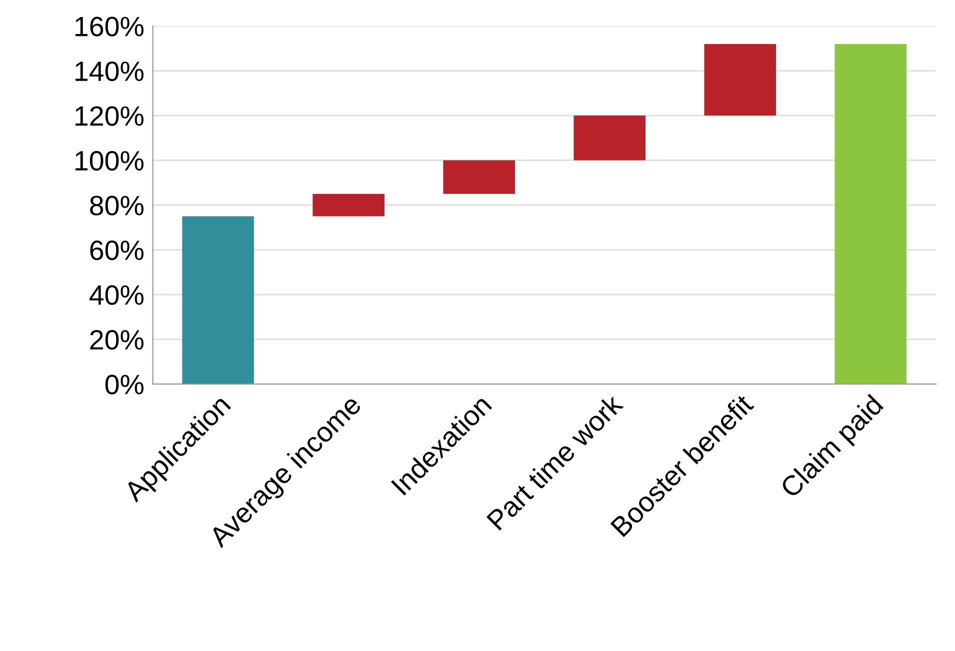  I want to click on y-tick-label: 80%, so click(117, 206).